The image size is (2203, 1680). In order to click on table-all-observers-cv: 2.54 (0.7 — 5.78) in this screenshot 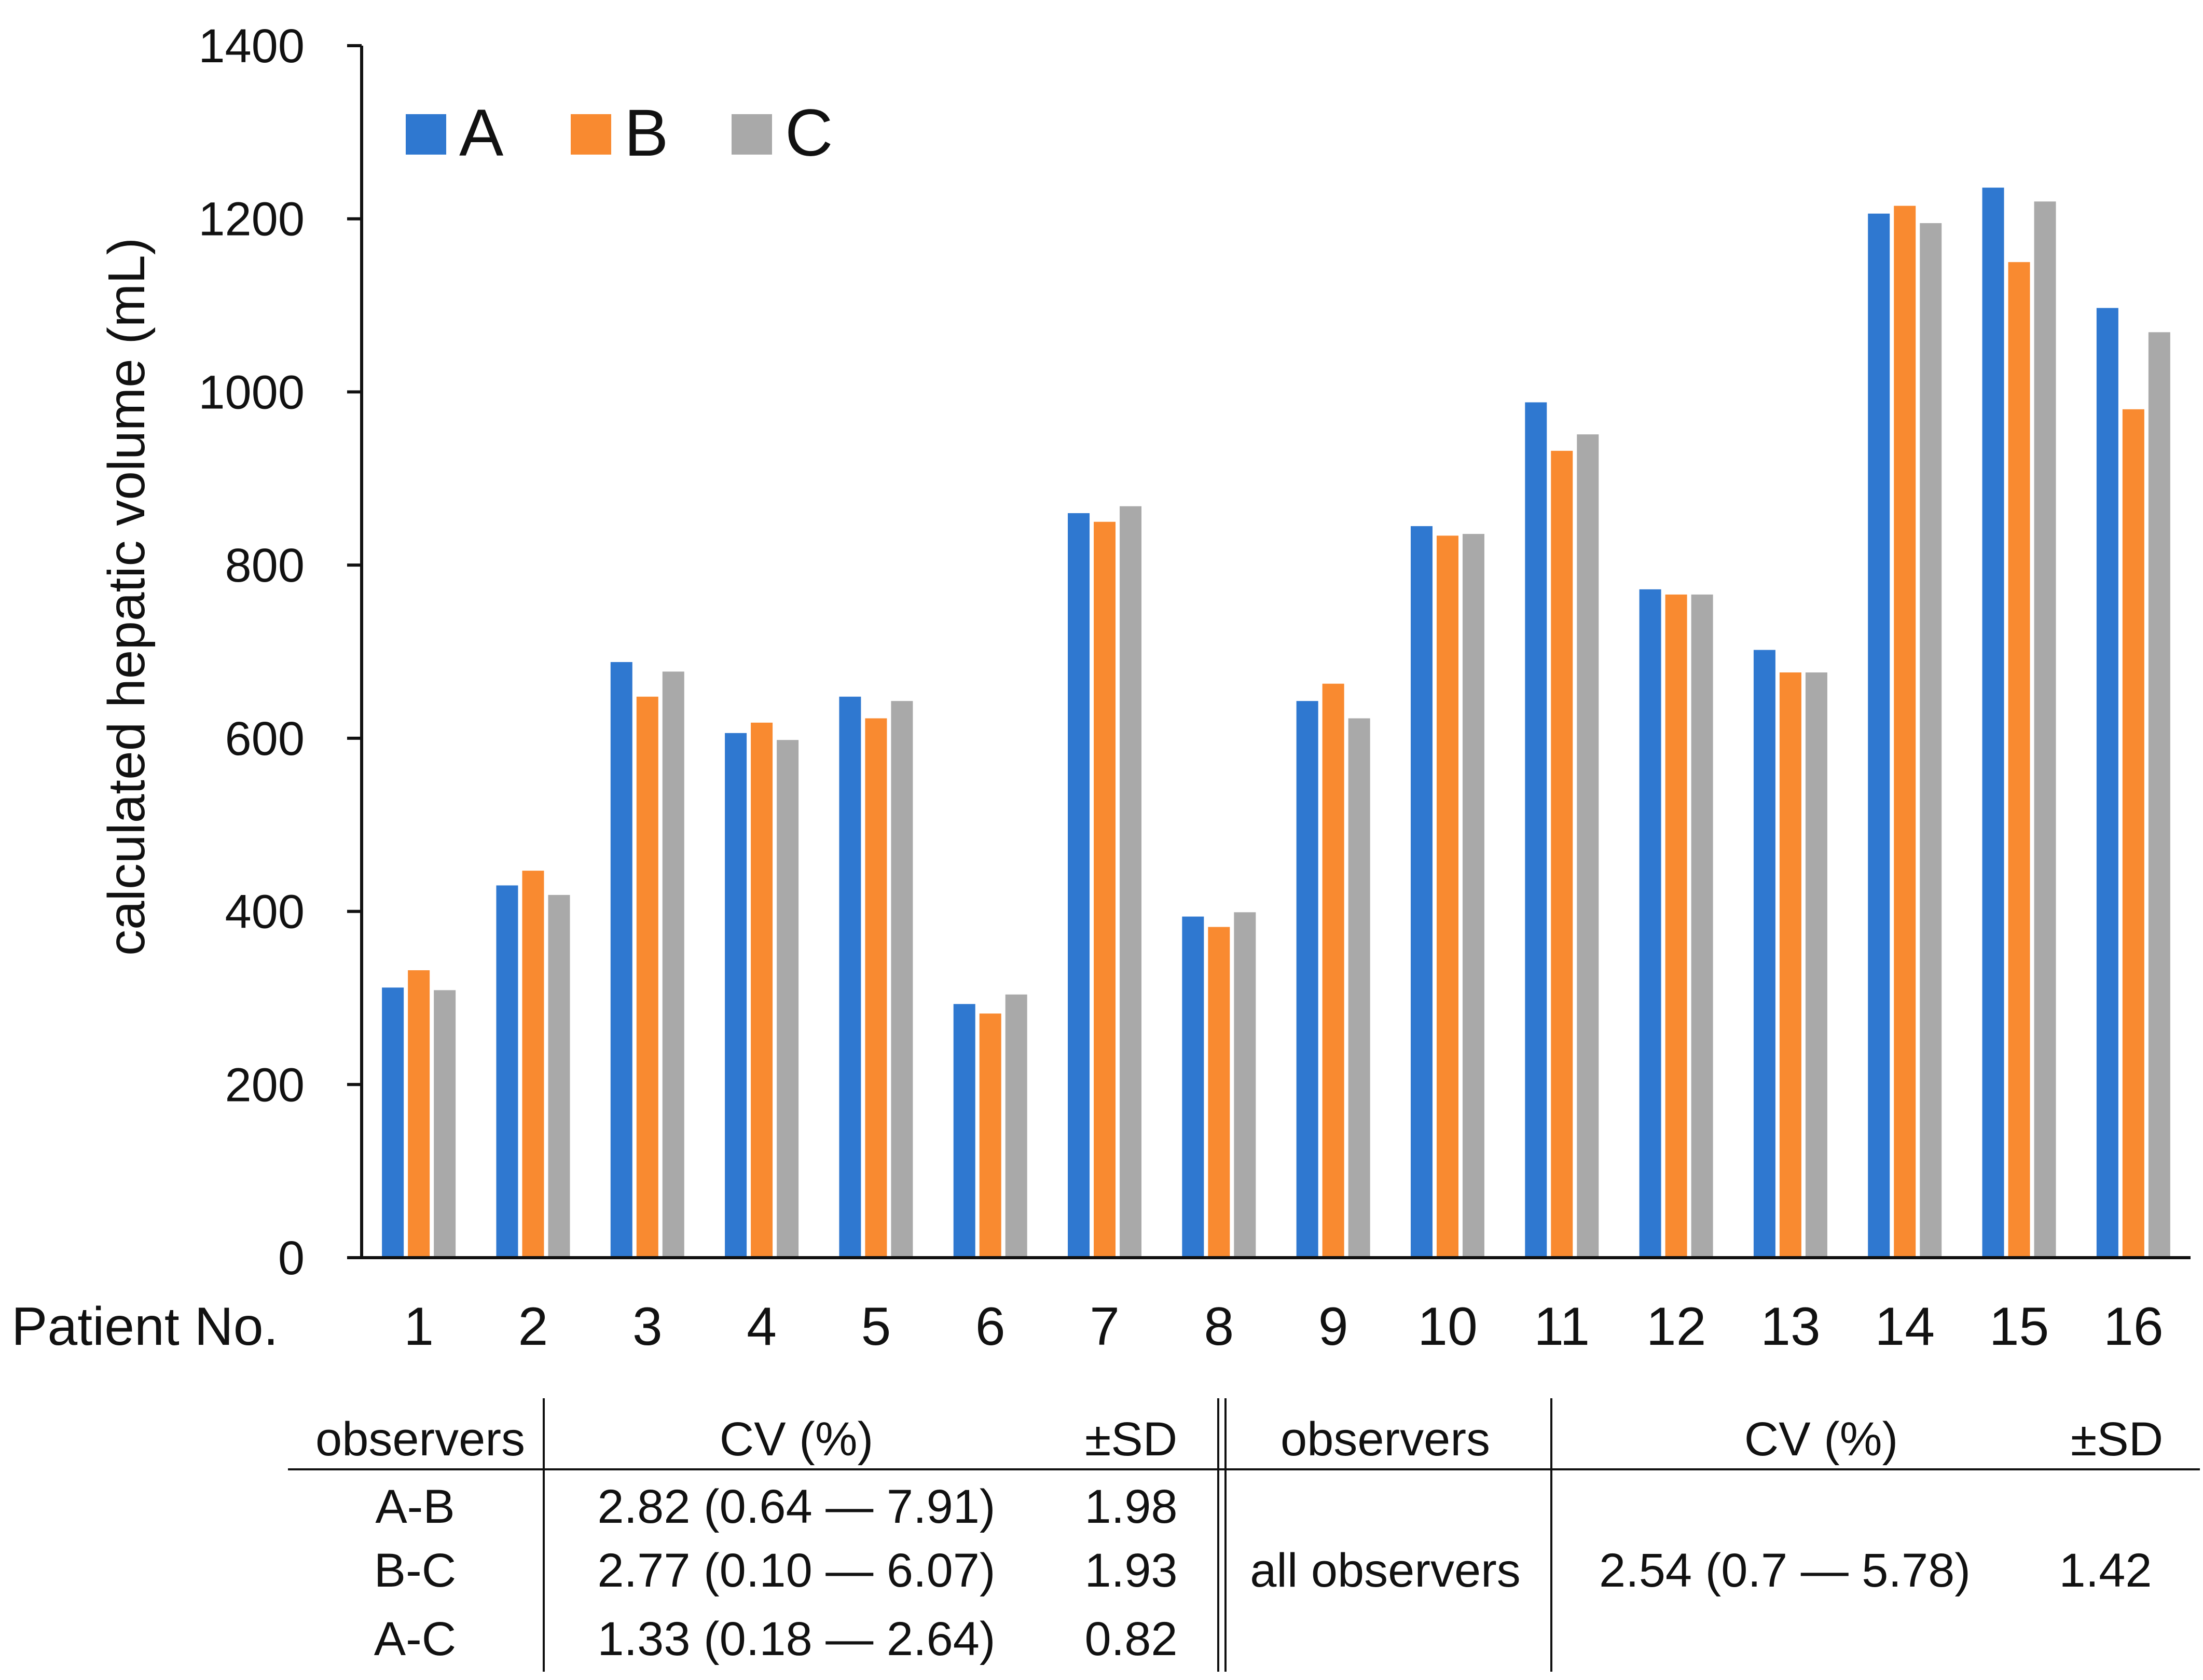, I will do `click(1785, 1571)`.